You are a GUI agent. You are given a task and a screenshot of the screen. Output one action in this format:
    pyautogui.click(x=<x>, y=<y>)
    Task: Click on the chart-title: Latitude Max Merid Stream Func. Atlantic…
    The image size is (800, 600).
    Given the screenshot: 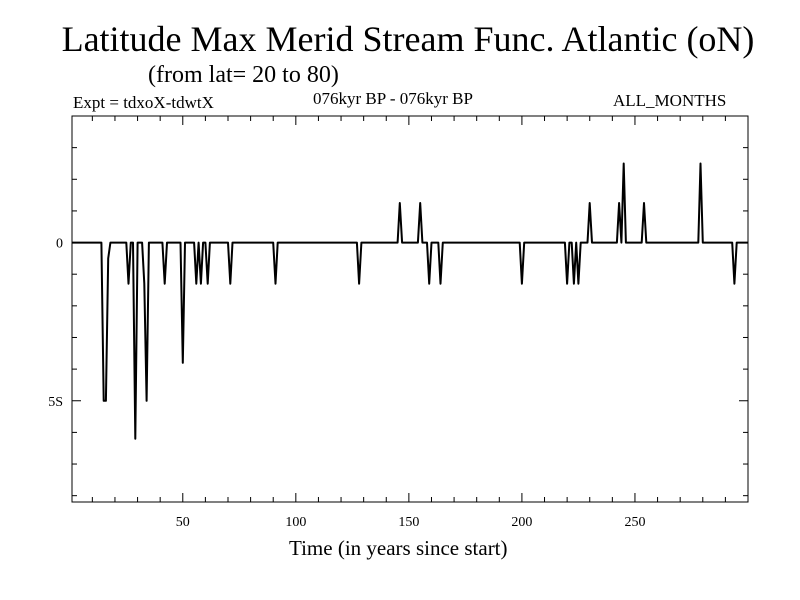 What is the action you would take?
    pyautogui.click(x=408, y=39)
    